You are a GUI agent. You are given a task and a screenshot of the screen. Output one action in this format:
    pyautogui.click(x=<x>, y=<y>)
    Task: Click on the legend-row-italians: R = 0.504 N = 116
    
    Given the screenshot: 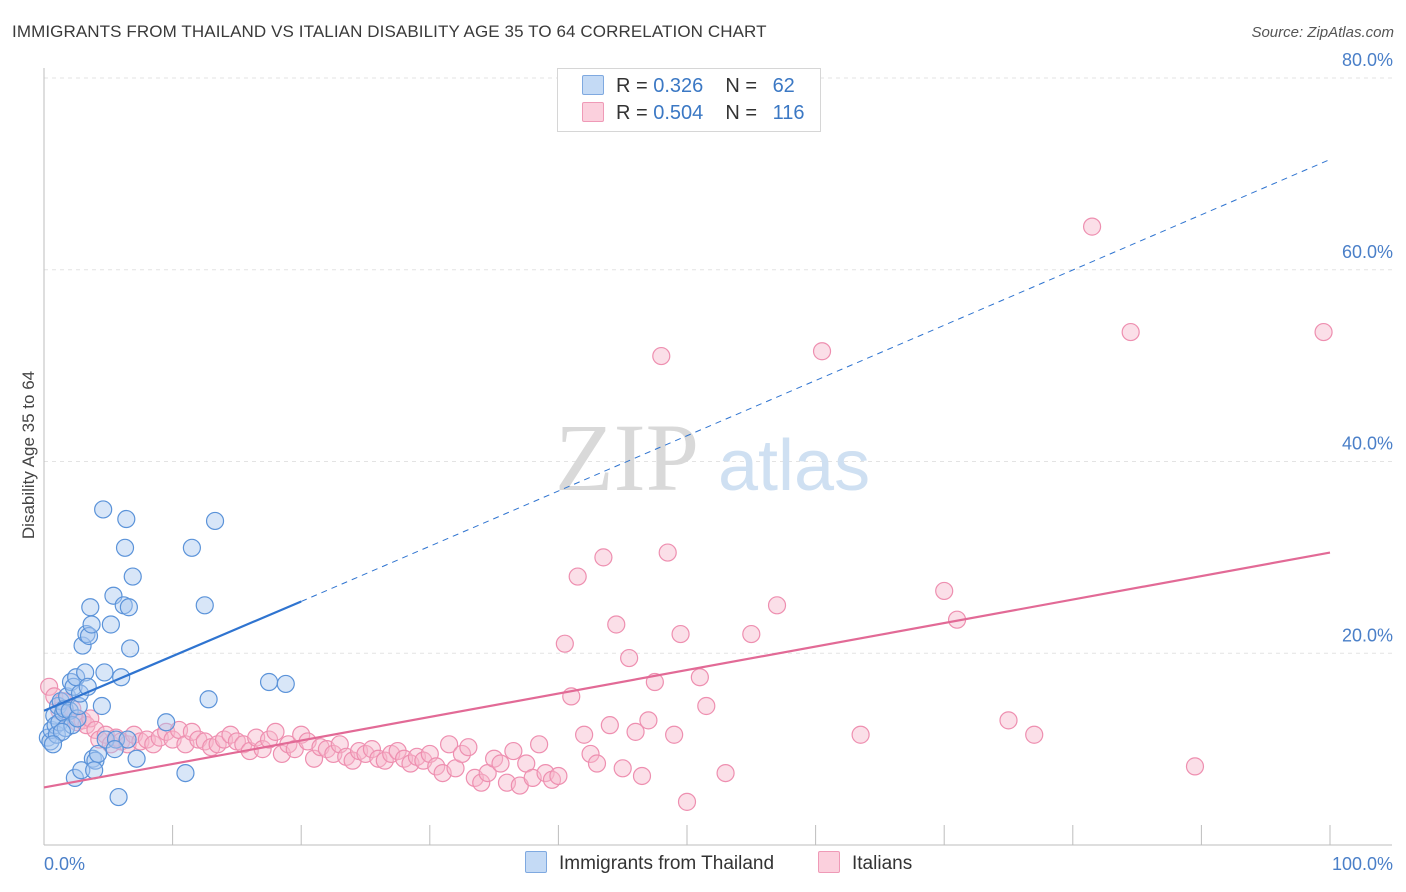 What is the action you would take?
    pyautogui.click(x=693, y=115)
    